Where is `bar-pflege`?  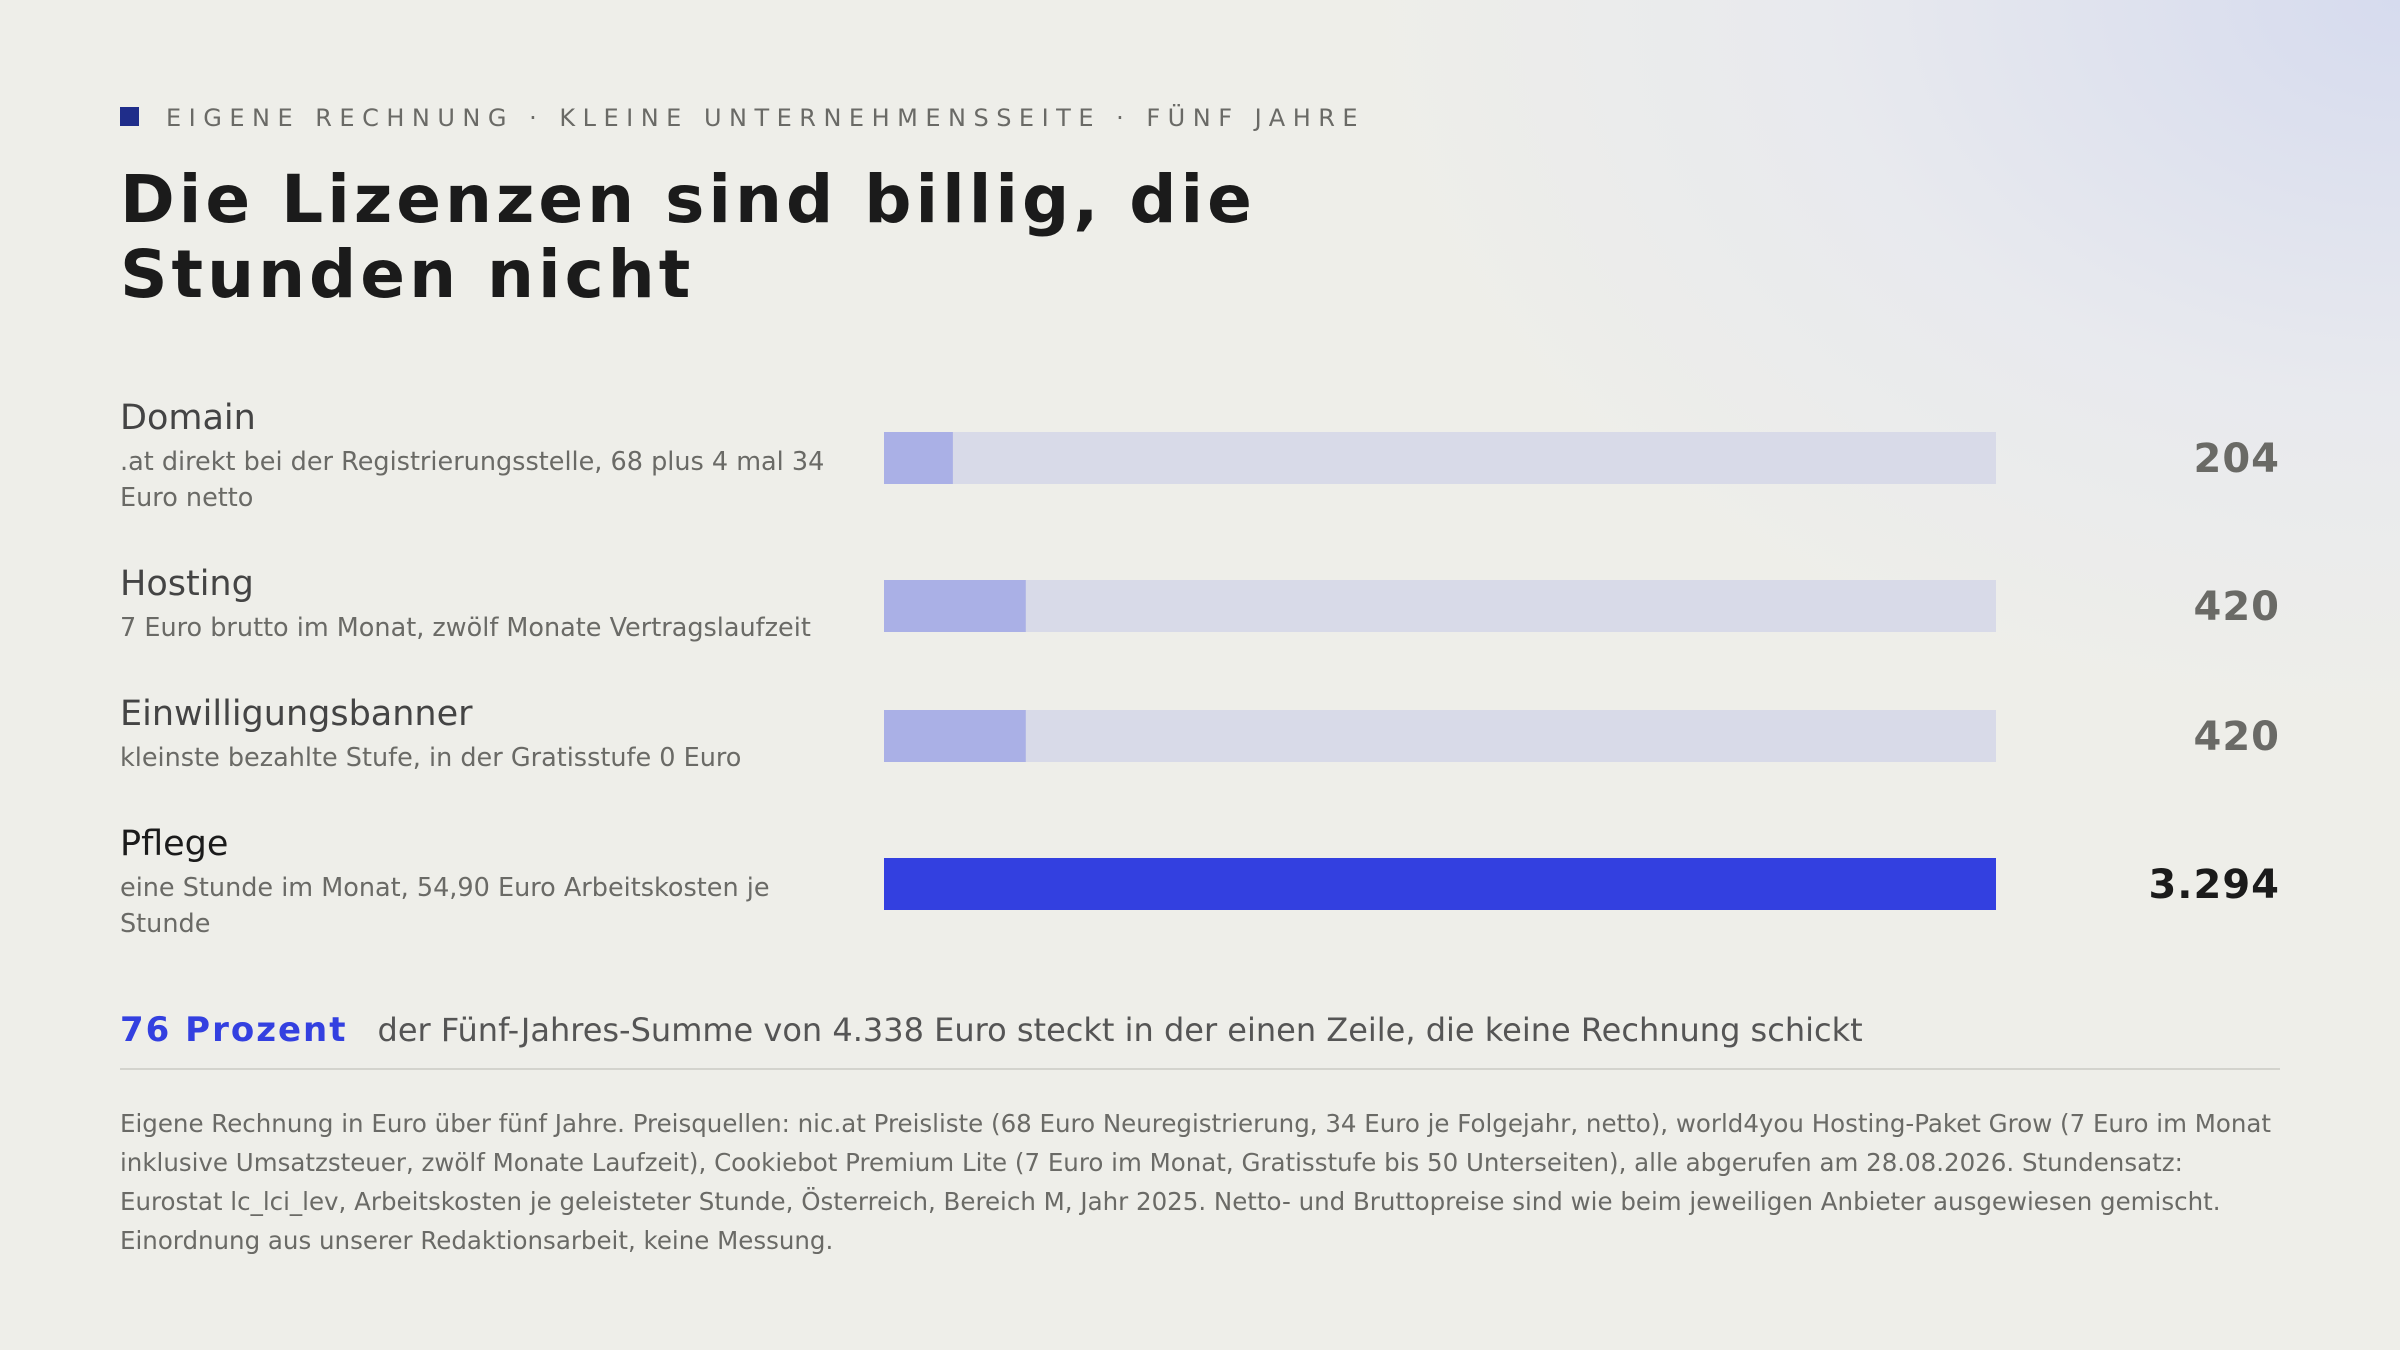 bar-pflege is located at coordinates (1440, 884).